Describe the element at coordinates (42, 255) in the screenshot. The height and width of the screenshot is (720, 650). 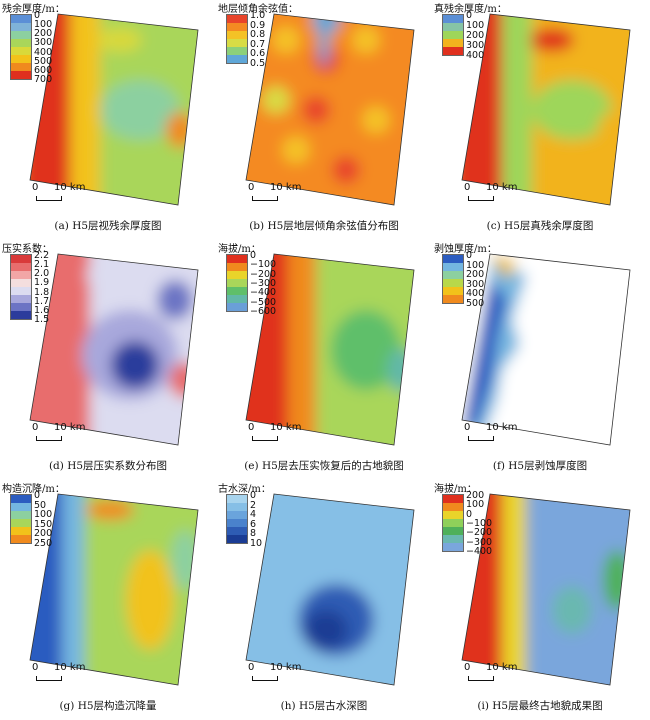
I see `legend-tick-label: 2.2` at that location.